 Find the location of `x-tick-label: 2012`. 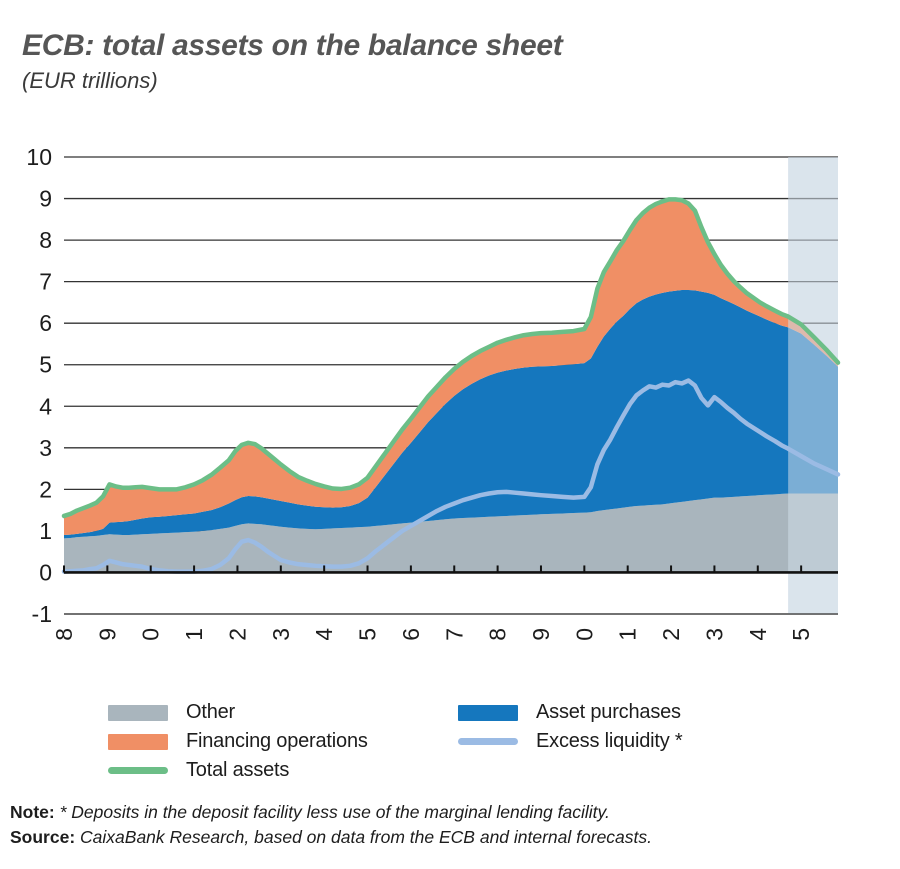

x-tick-label: 2012 is located at coordinates (237, 634).